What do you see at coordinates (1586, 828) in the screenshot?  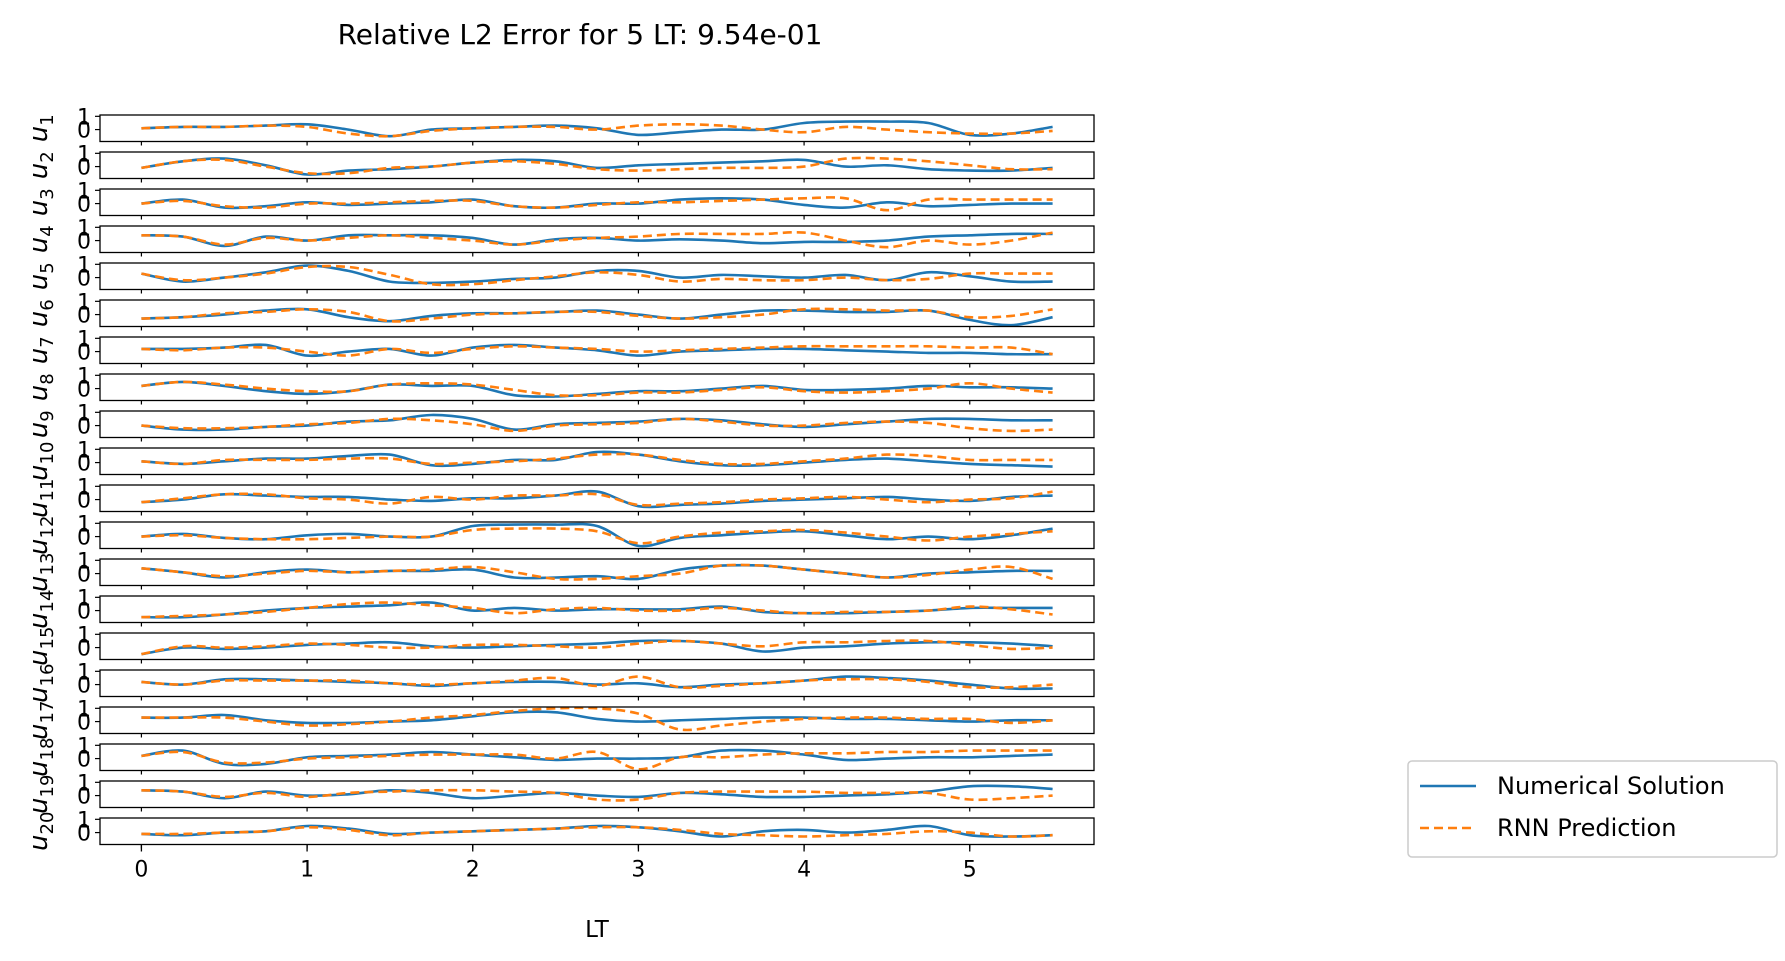 I see `legend-label-rnn-prediction: RNN Prediction` at bounding box center [1586, 828].